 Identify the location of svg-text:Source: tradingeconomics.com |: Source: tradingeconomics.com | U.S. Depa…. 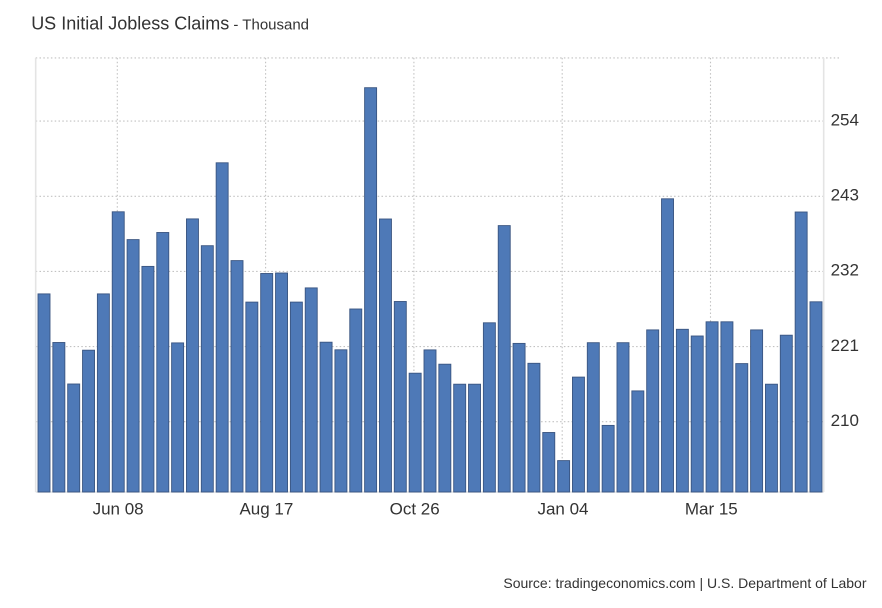
(684, 583).